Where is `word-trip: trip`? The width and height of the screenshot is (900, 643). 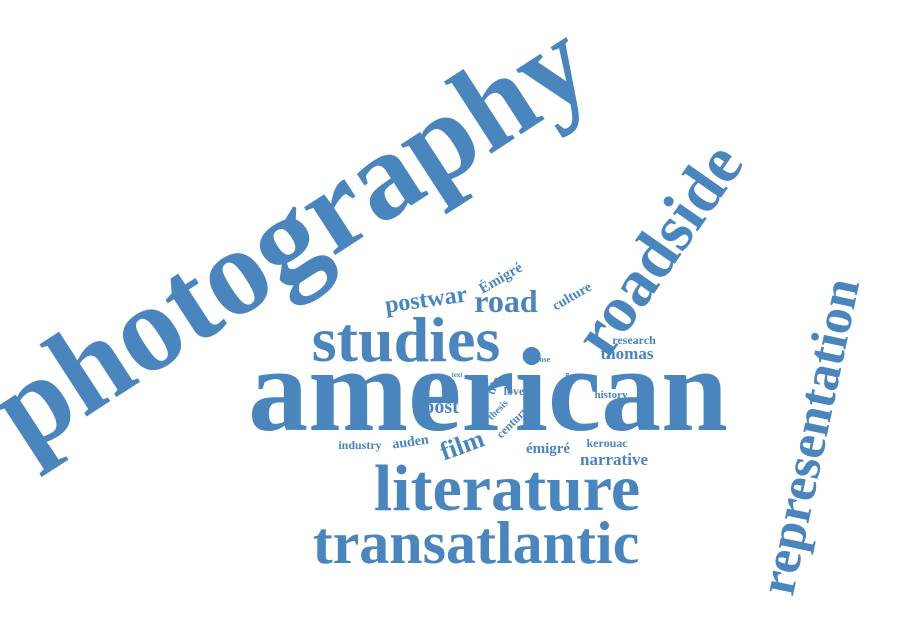 word-trip: trip is located at coordinates (494, 386).